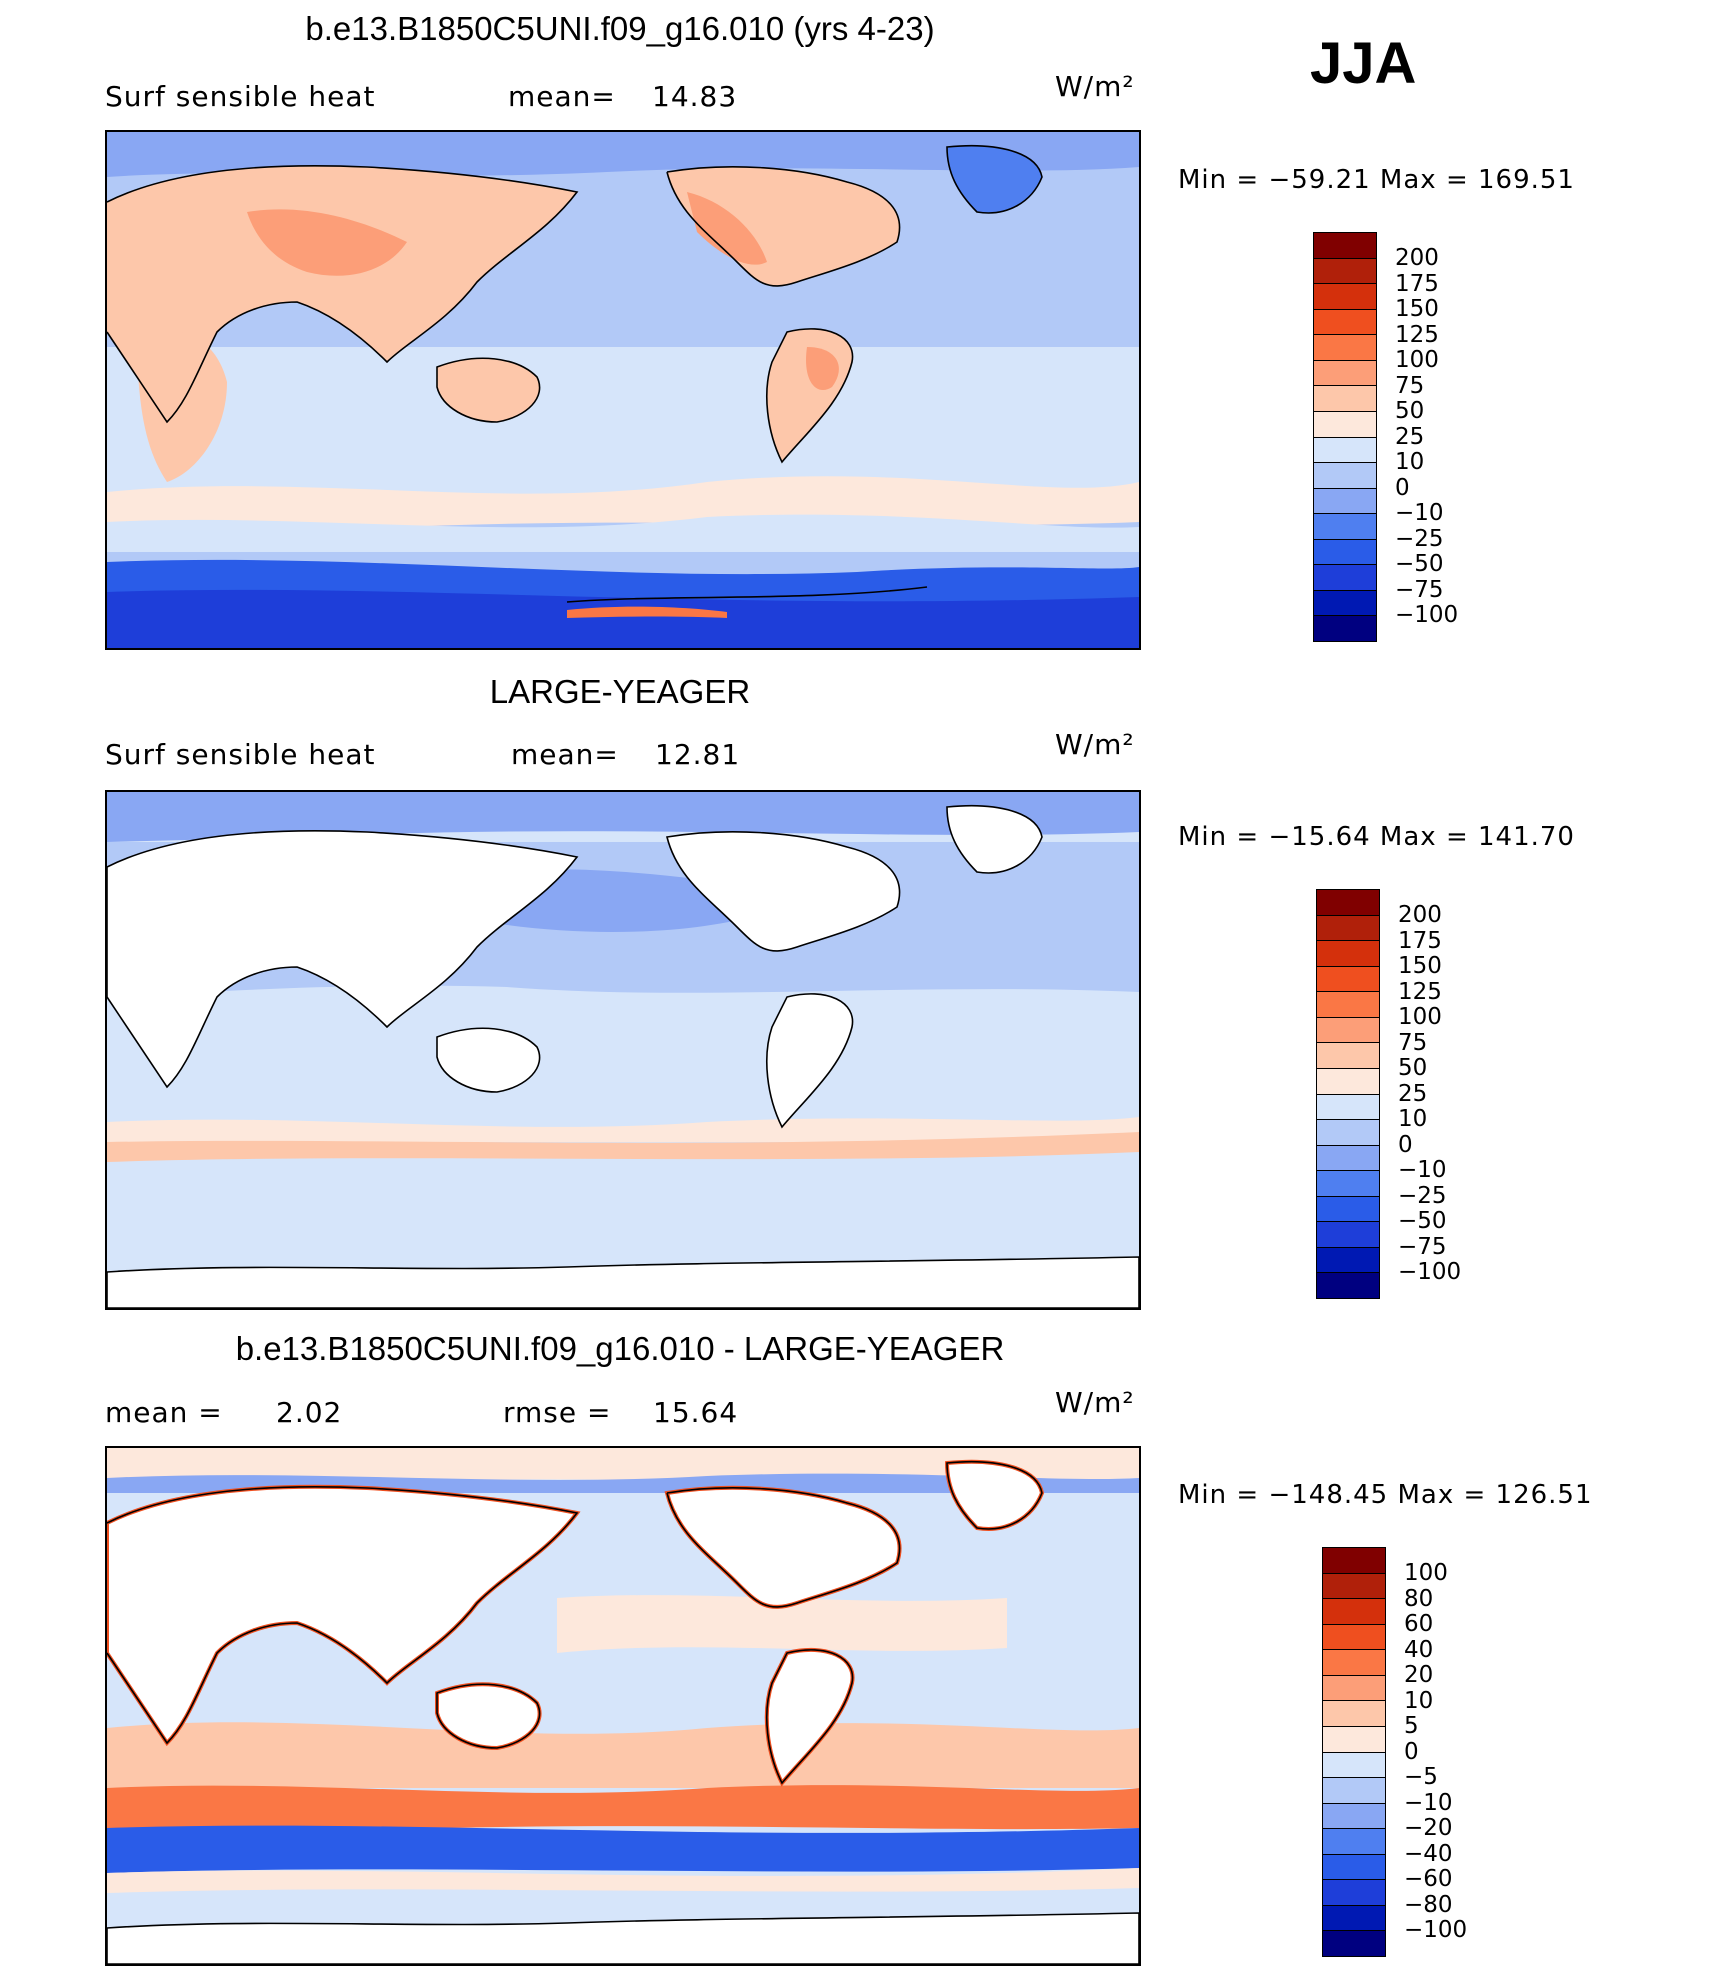 The image size is (1710, 1966). Describe the element at coordinates (1426, 1573) in the screenshot. I see `panel3-tick: 100` at that location.